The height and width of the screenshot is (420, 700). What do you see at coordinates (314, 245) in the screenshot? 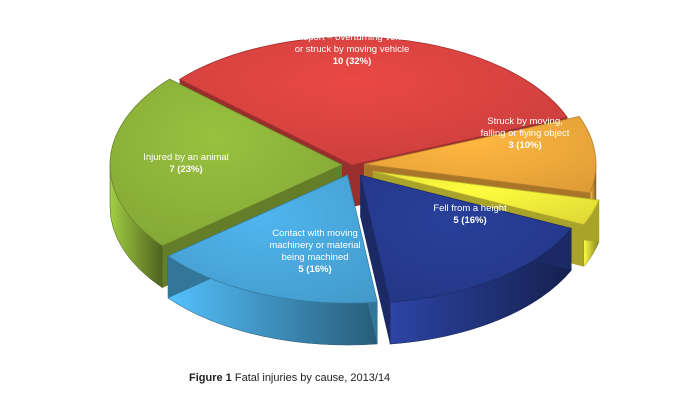
I see `slice-category-label: machinery or material` at bounding box center [314, 245].